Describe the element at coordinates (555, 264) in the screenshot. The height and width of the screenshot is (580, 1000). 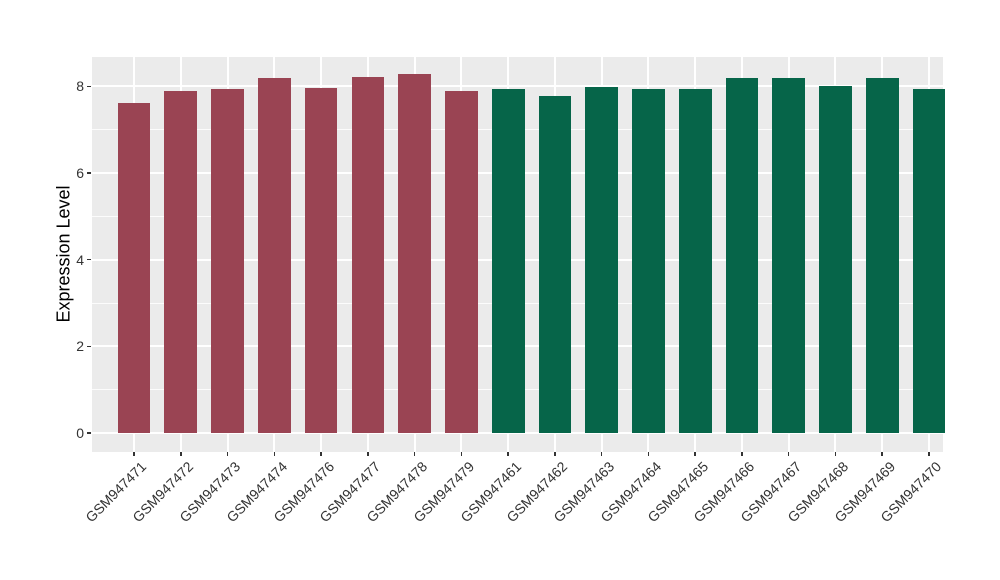
I see `bar-GSM947462` at that location.